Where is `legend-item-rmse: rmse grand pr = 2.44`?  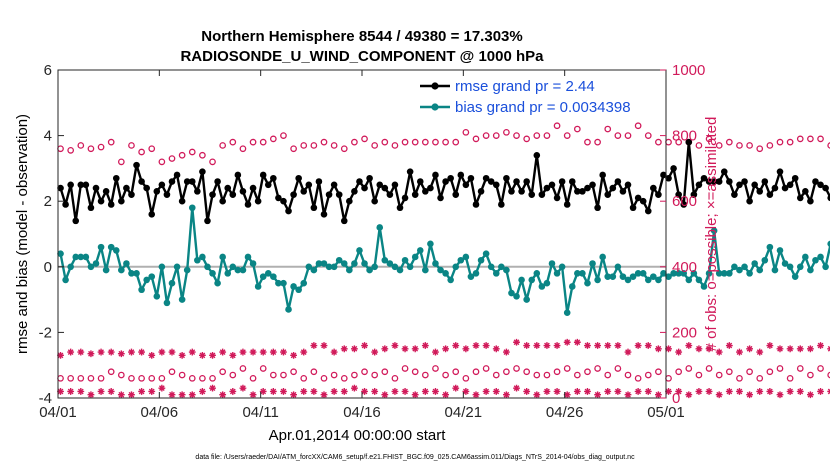
legend-item-rmse: rmse grand pr = 2.44 is located at coordinates (507, 86).